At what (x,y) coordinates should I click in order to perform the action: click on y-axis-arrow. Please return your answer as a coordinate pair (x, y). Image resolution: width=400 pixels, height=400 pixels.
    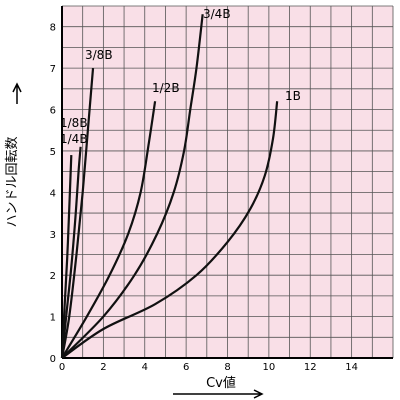
    Looking at the image, I should click on (17, 93).